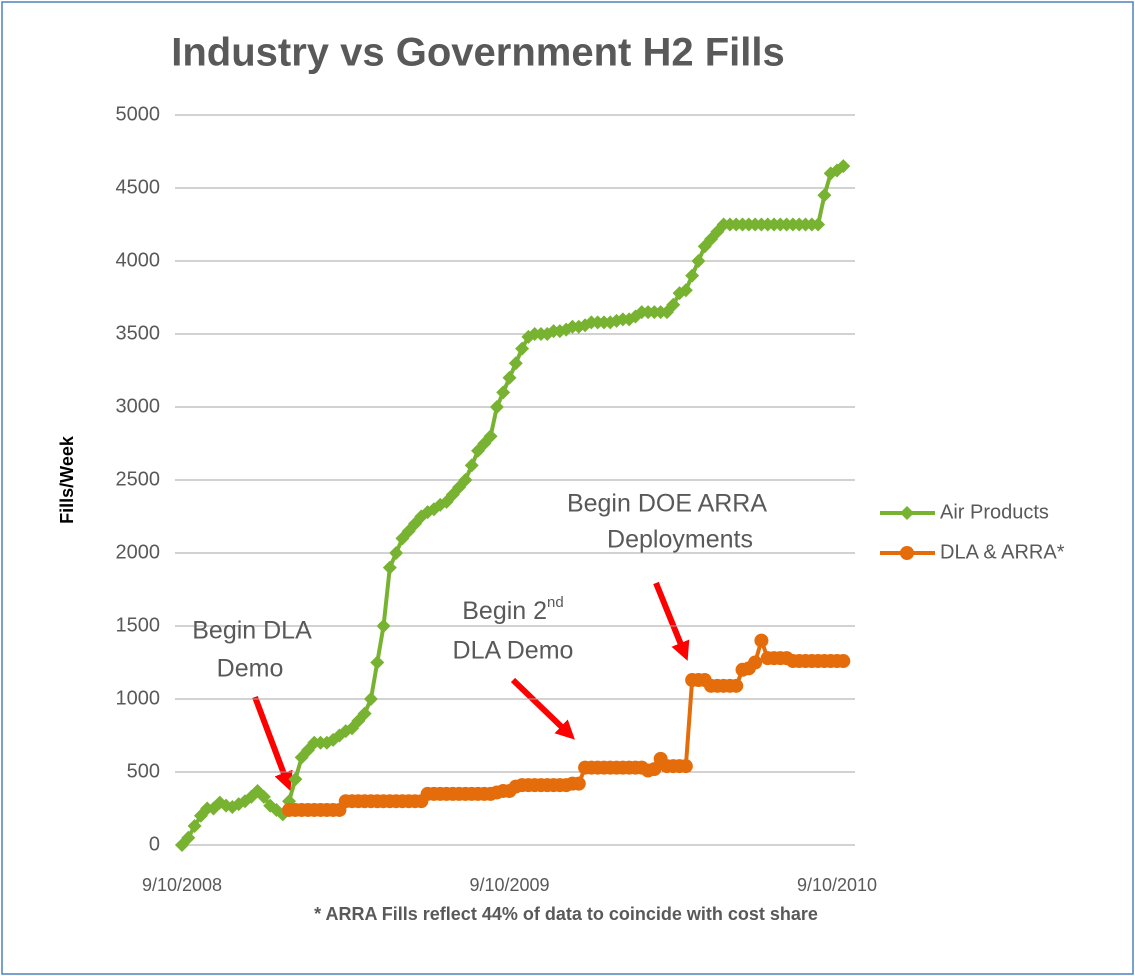  I want to click on annotation: Begin DLA, so click(252, 631).